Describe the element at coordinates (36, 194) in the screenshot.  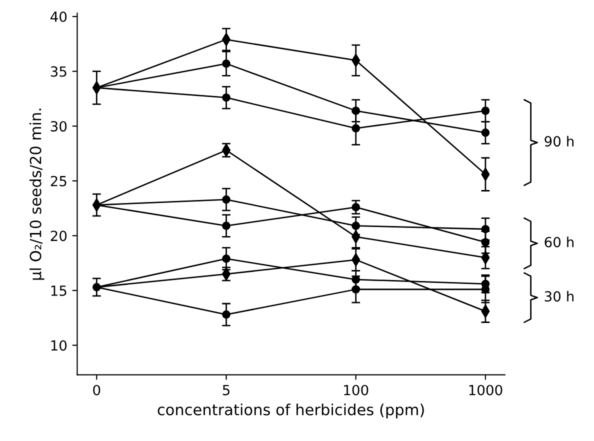
I see `y-axis-title: µl O₂/10 seeds/20 min.` at that location.